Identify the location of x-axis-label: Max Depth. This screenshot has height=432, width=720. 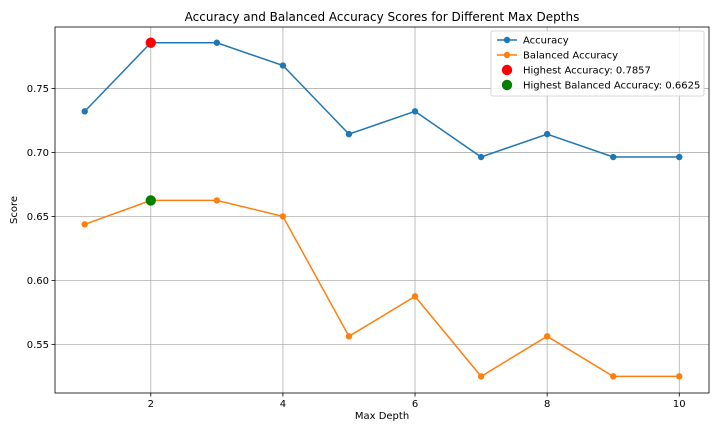
(382, 416).